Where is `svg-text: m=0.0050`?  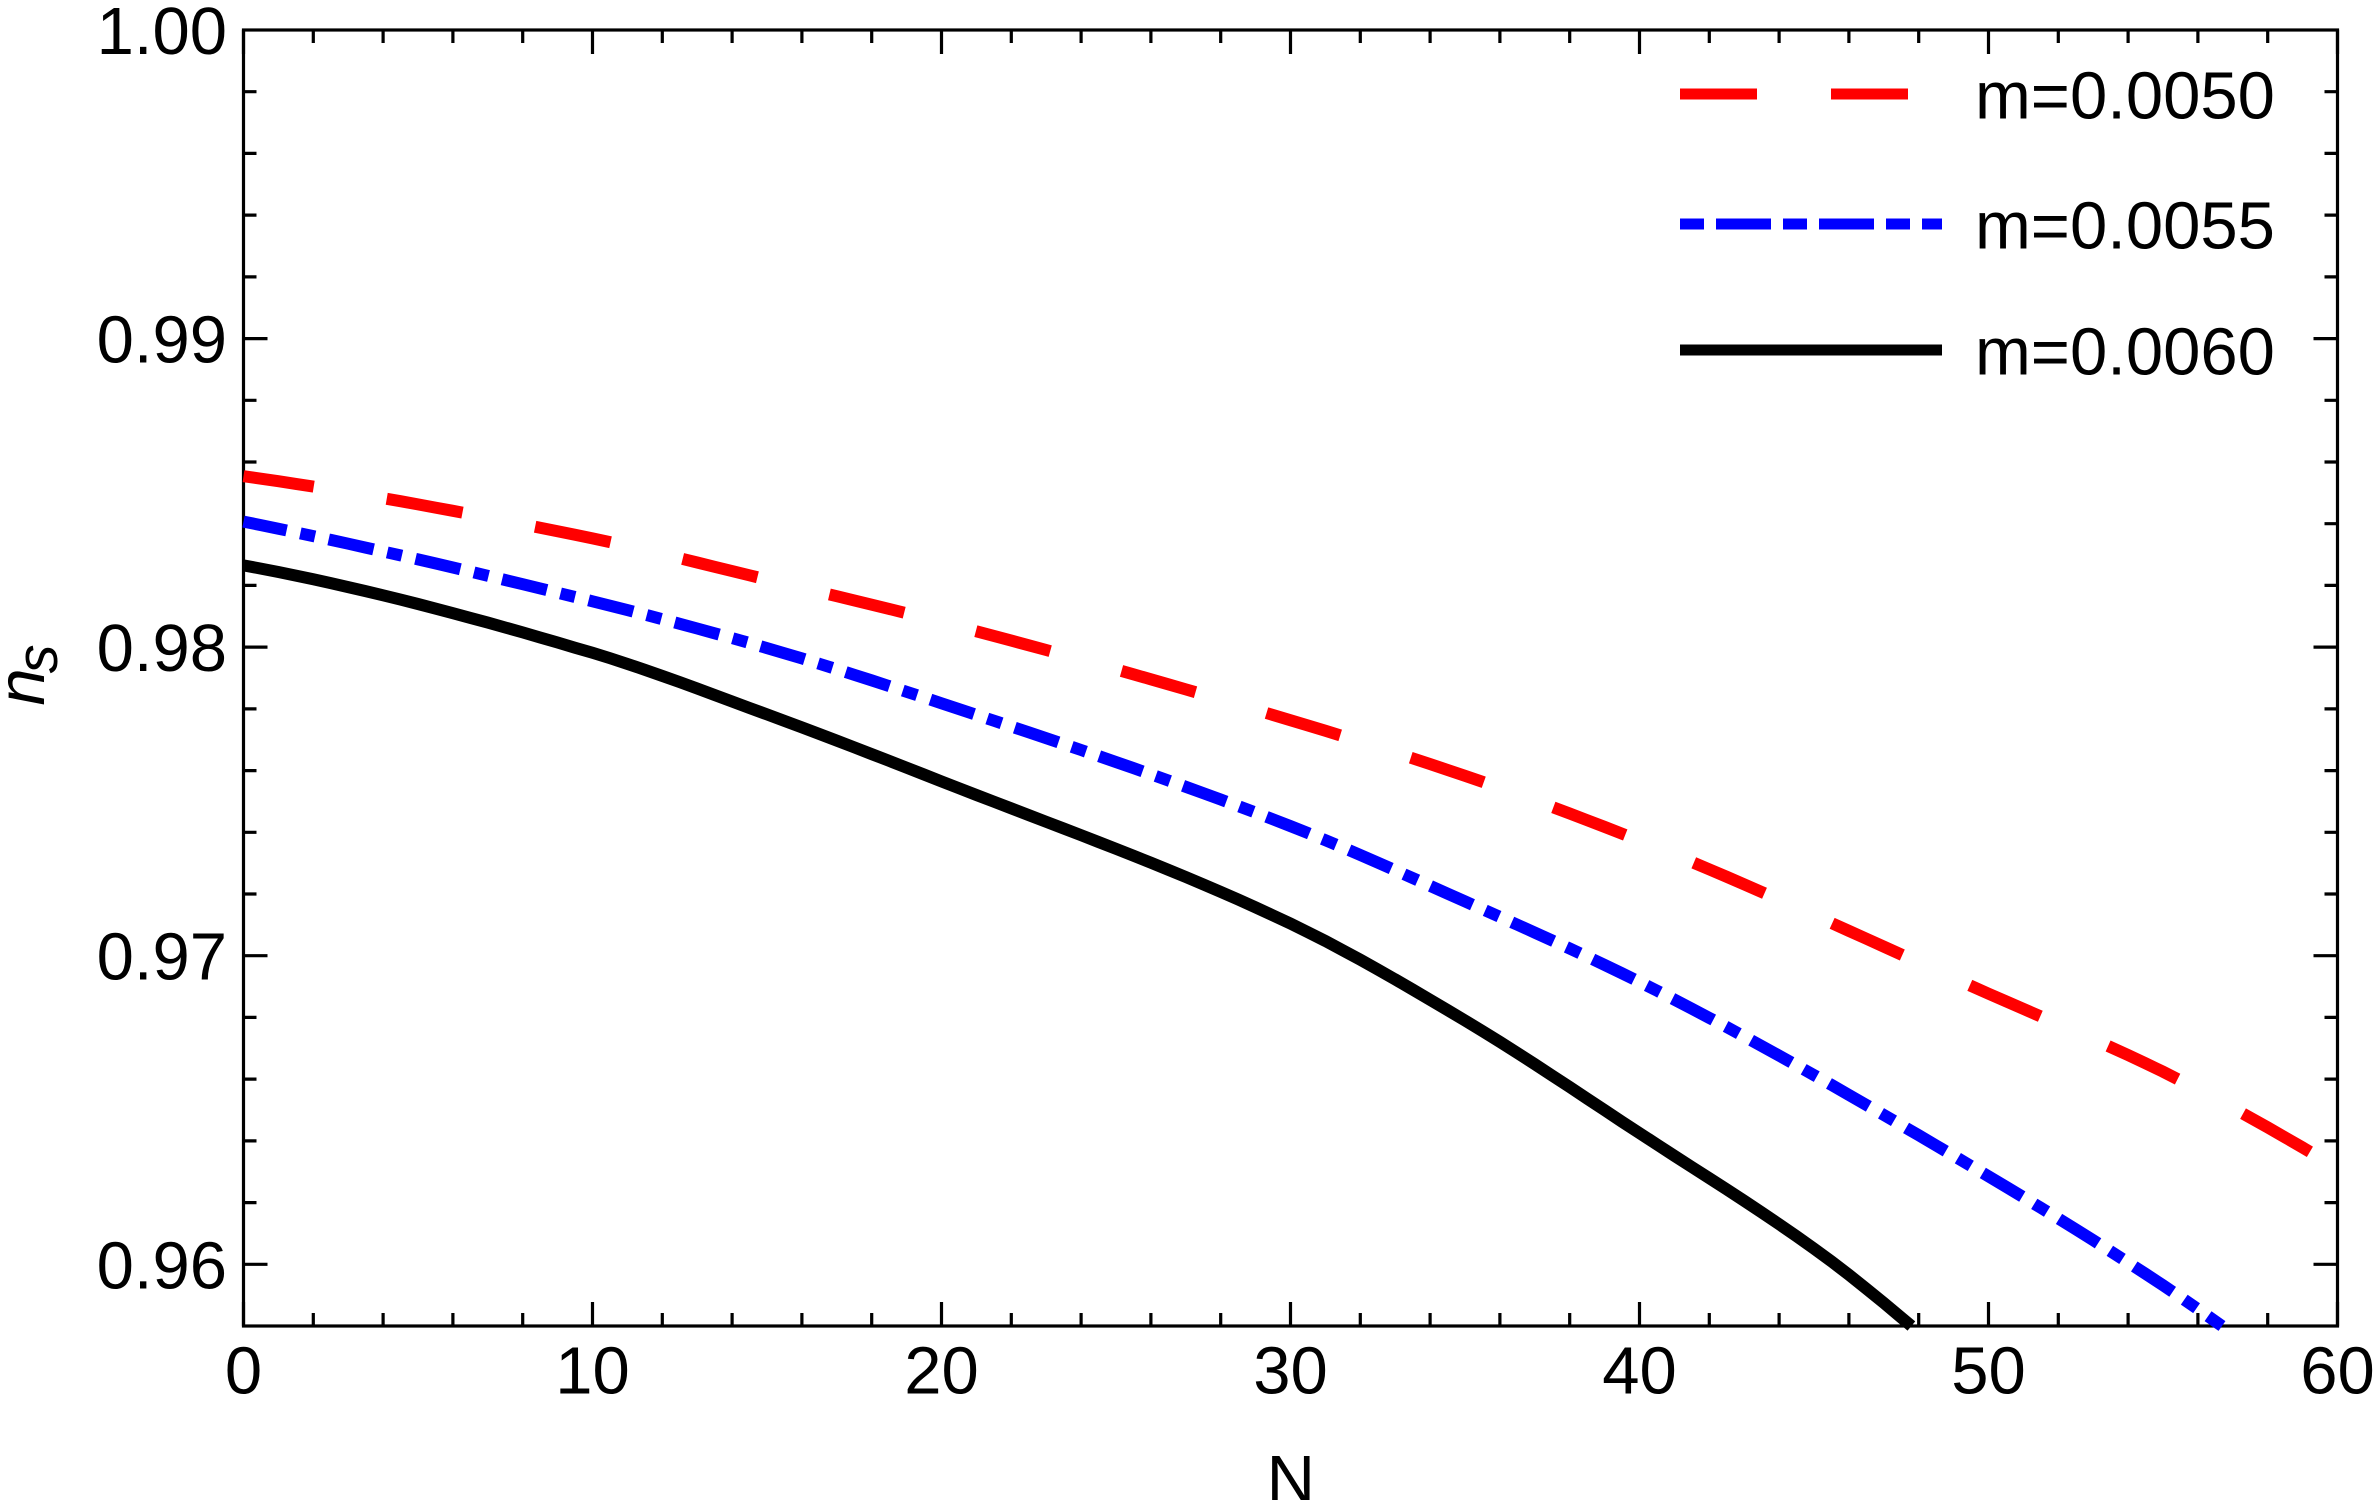 svg-text: m=0.0050 is located at coordinates (2125, 96).